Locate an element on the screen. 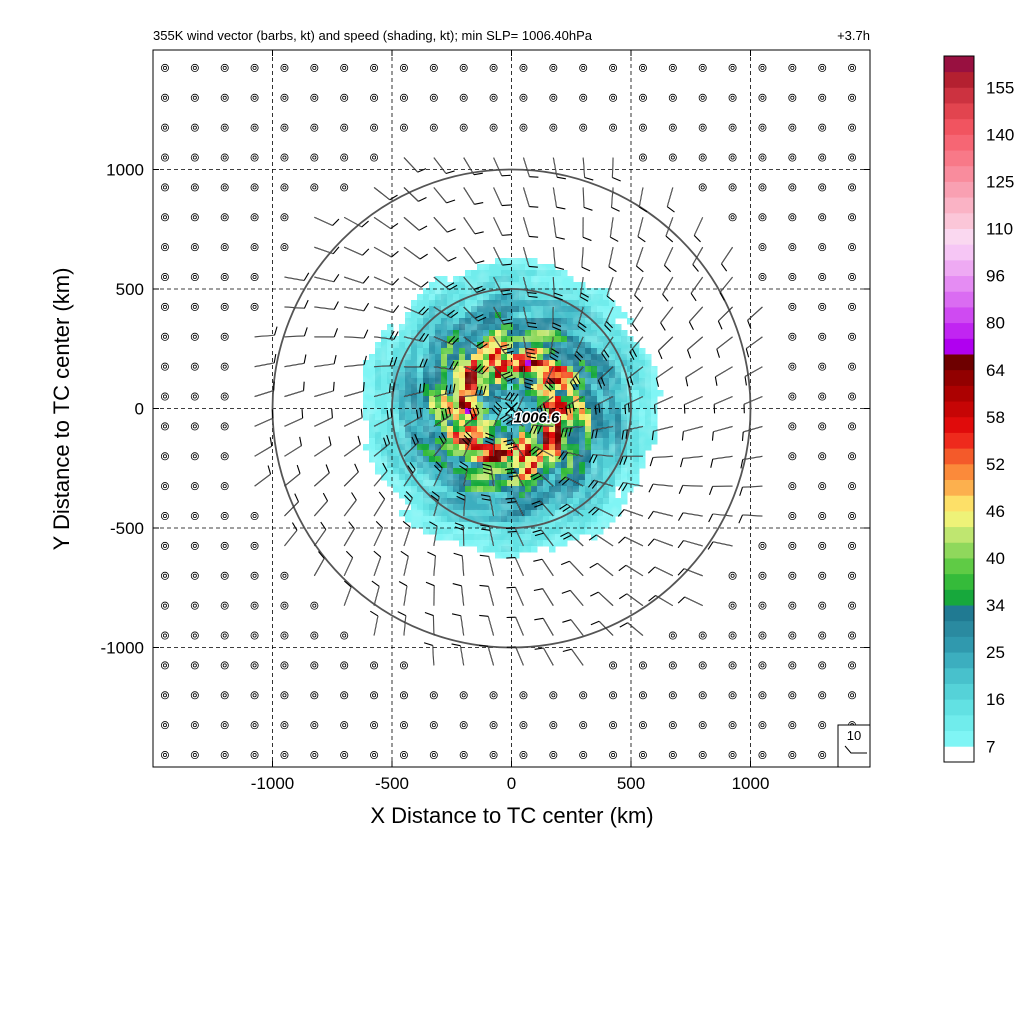 This screenshot has height=1024, width=1024. tc-center-marker is located at coordinates (511, 408).